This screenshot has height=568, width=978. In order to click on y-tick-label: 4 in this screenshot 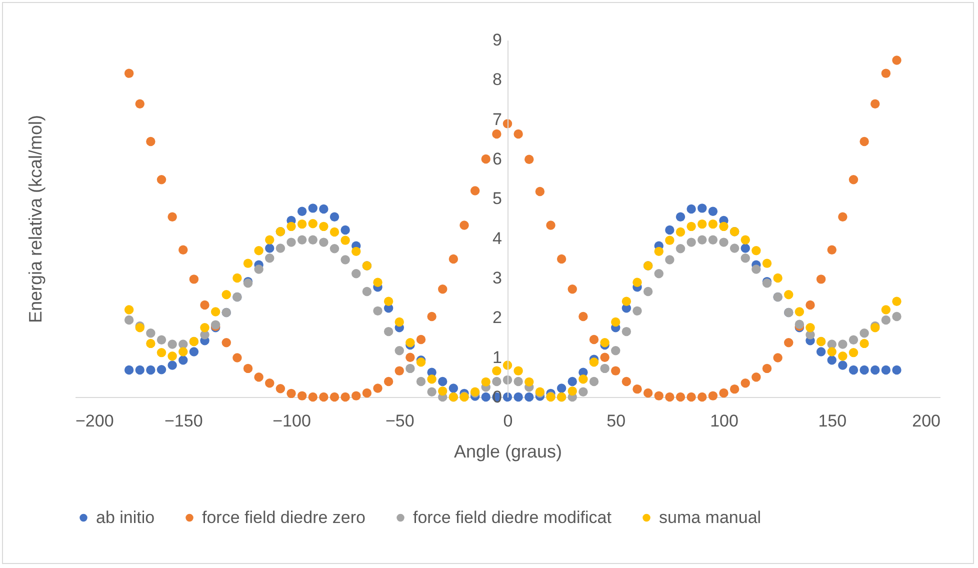, I will do `click(497, 238)`.